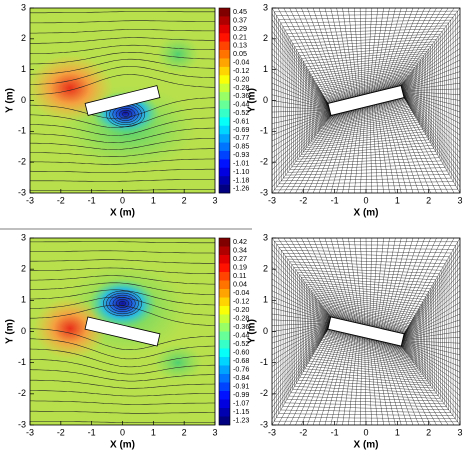 Image resolution: width=474 pixels, height=457 pixels. I want to click on x-tick-label: -3, so click(272, 432).